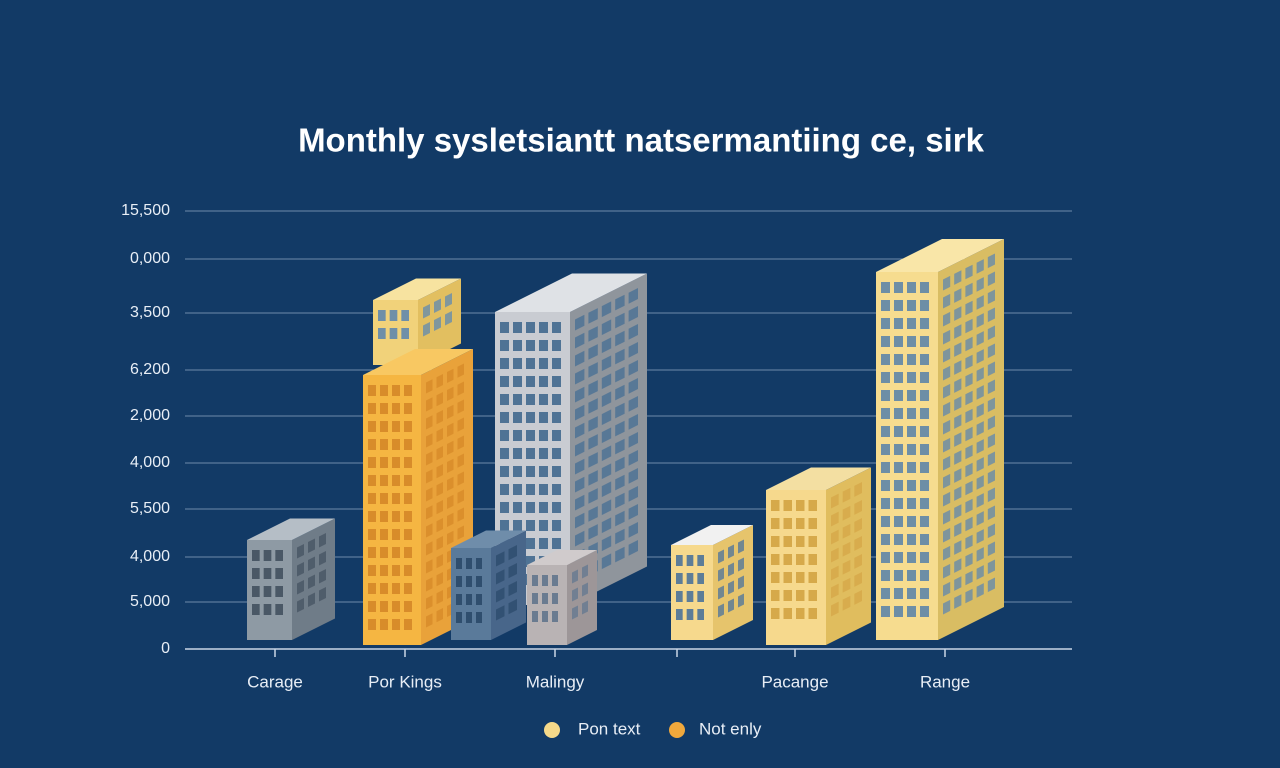  Describe the element at coordinates (150, 556) in the screenshot. I see `y-tick-label: 4,000` at that location.